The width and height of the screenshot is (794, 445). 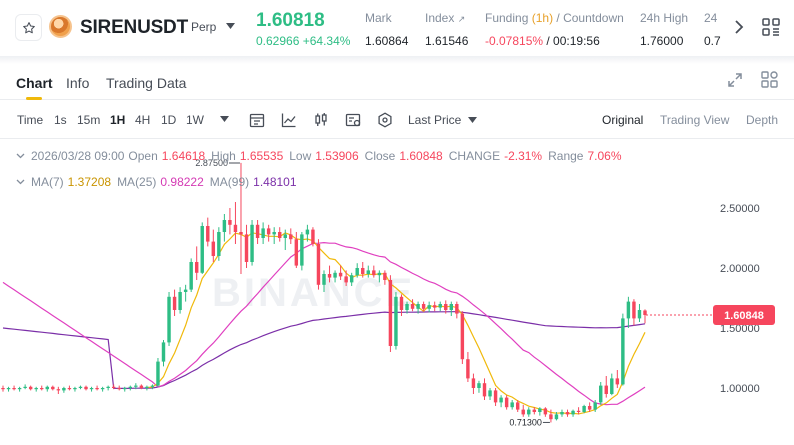 What do you see at coordinates (143, 120) in the screenshot?
I see `interval-4h: 4H` at bounding box center [143, 120].